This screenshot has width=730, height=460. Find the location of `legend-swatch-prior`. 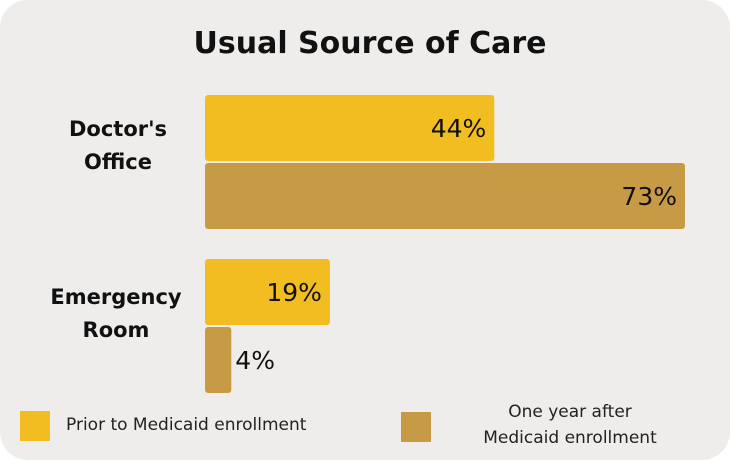

legend-swatch-prior is located at coordinates (35, 426).